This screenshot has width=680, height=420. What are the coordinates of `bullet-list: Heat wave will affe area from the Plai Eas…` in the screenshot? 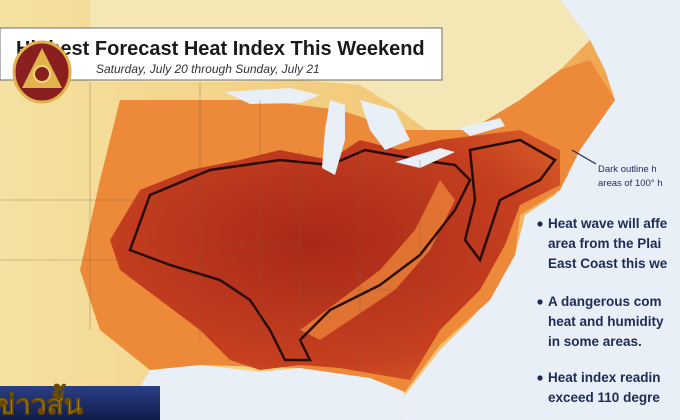 It's located at (602, 310).